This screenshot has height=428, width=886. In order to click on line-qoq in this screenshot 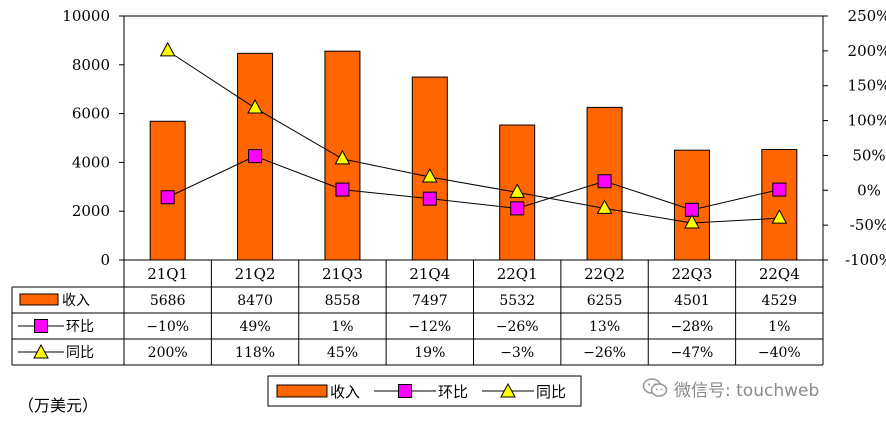, I will do `click(473, 183)`.